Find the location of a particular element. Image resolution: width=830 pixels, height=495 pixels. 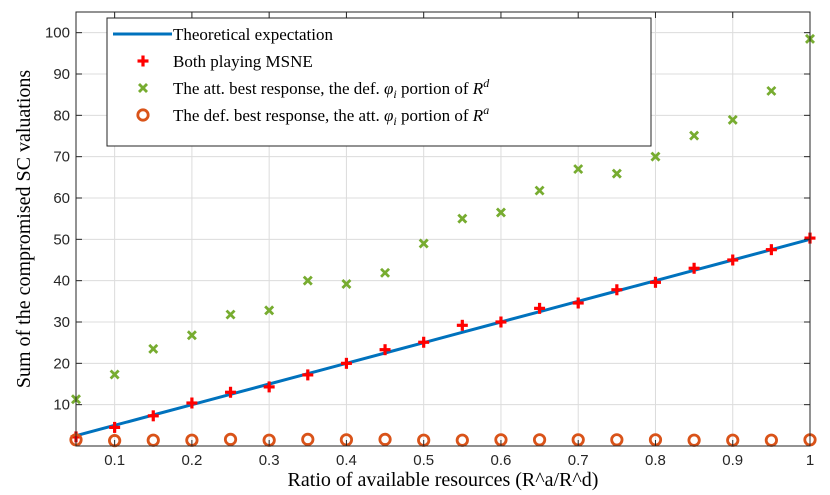

y-tick-label: 60 is located at coordinates (61, 198).